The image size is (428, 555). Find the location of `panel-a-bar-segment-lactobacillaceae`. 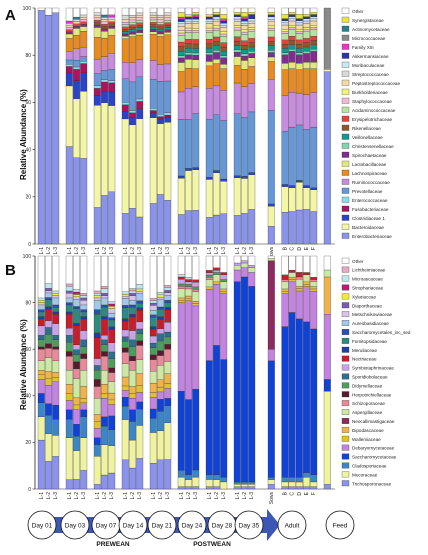

panel-a-bar-segment-lactobacillaceae is located at coordinates (244, 65).